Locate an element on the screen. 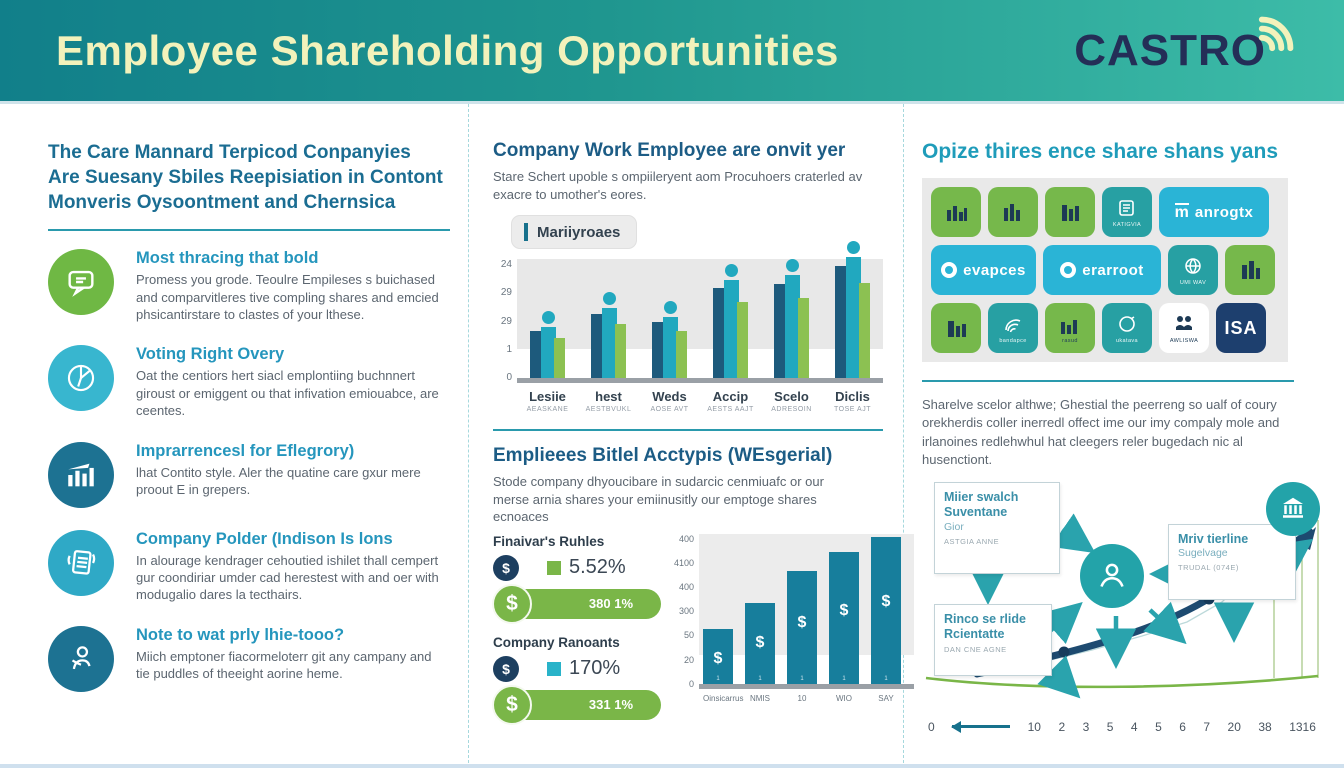 The height and width of the screenshot is (768, 1344). company-logo-tile: UMI WAV is located at coordinates (1193, 270).